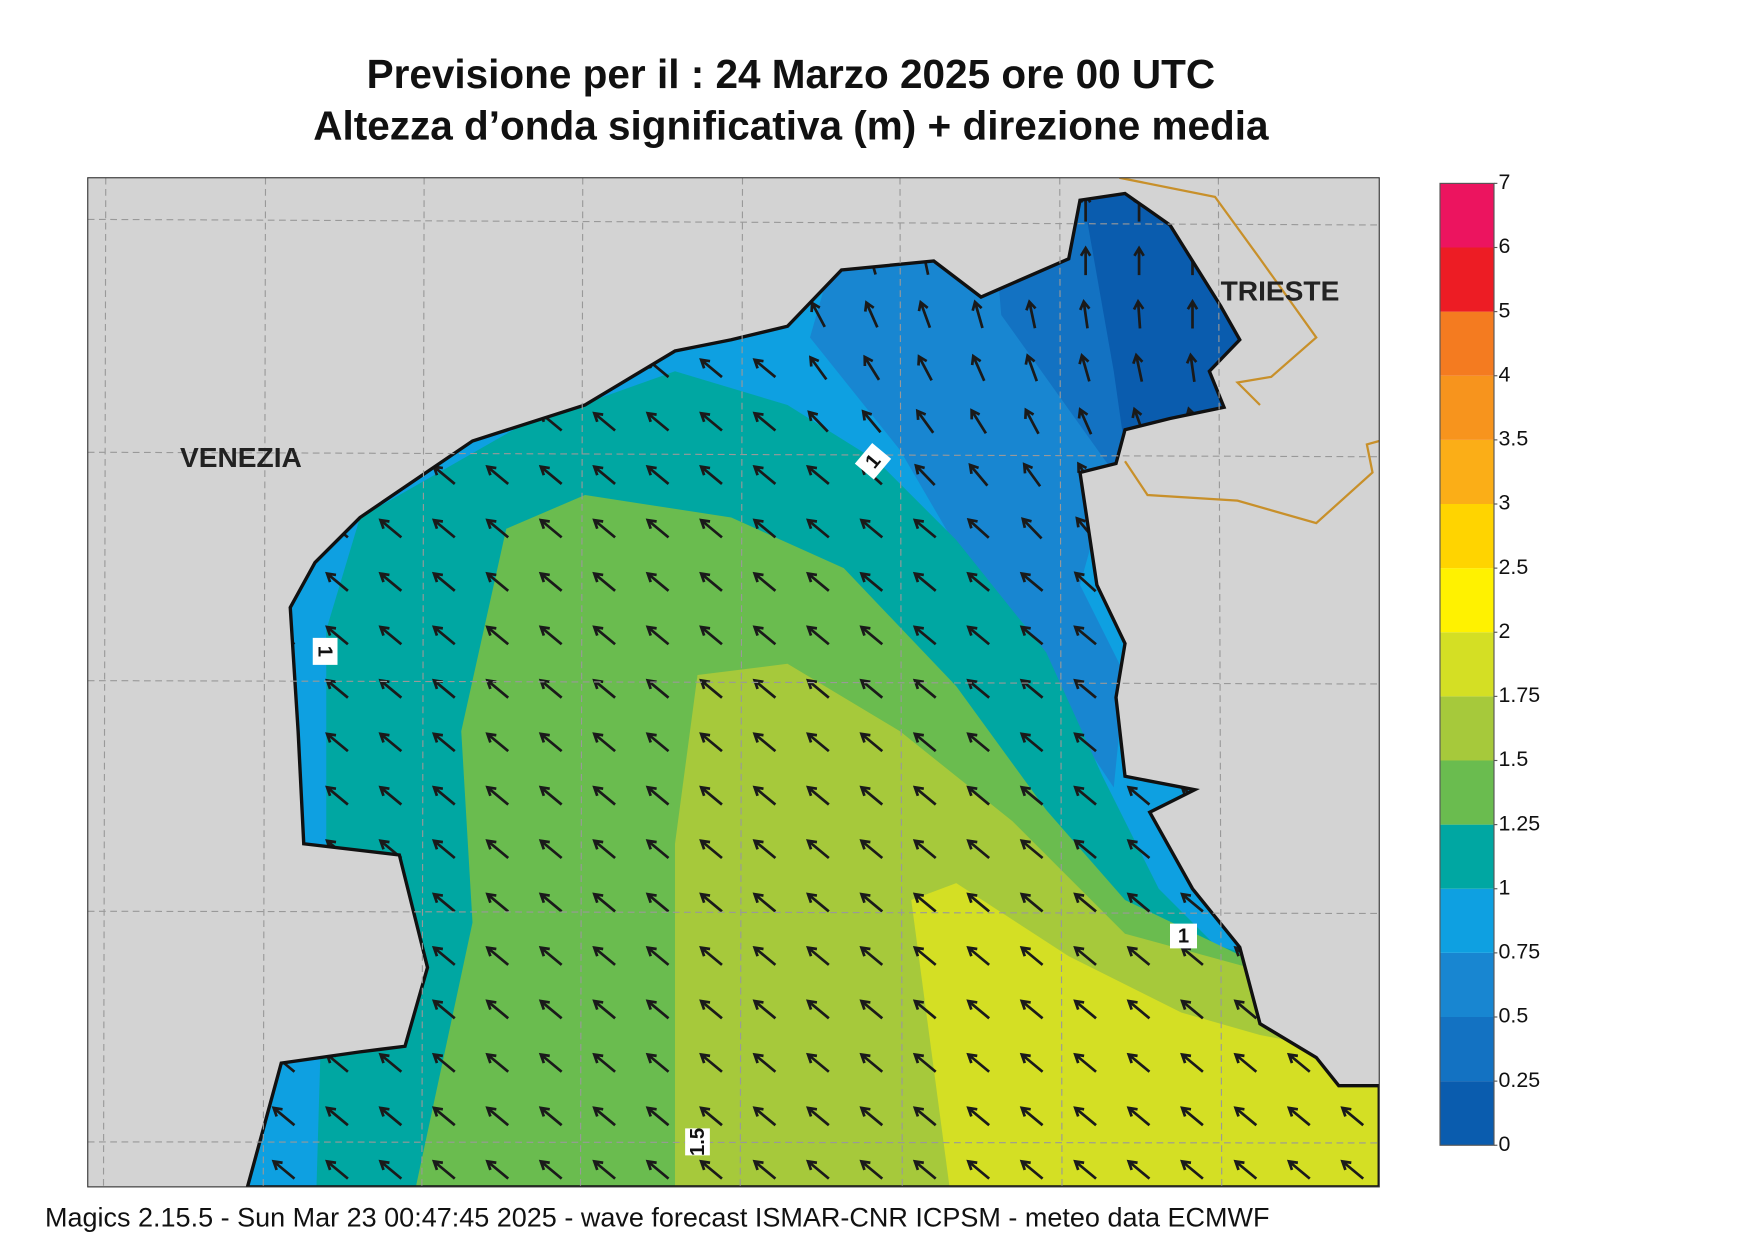 This screenshot has height=1242, width=1755. Describe the element at coordinates (1520, 952) in the screenshot. I see `colorbar-label: 0.75` at that location.